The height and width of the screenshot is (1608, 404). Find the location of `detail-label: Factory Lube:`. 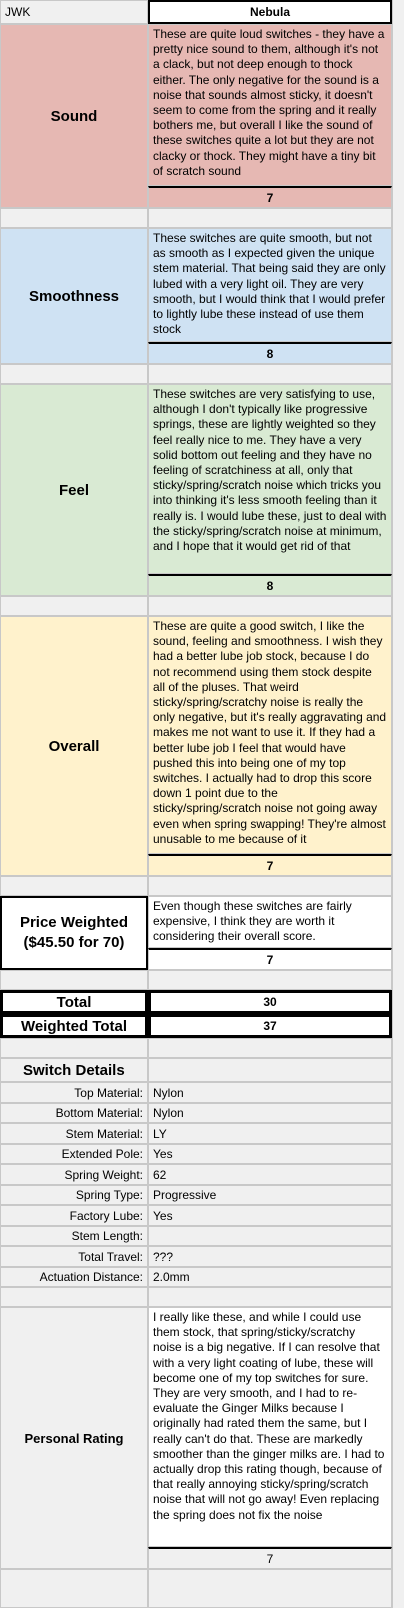

detail-label: Factory Lube: is located at coordinates (106, 1215).